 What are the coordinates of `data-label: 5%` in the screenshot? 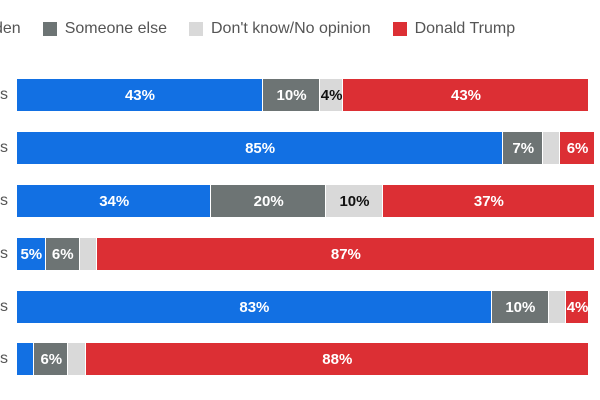 It's located at (31, 254).